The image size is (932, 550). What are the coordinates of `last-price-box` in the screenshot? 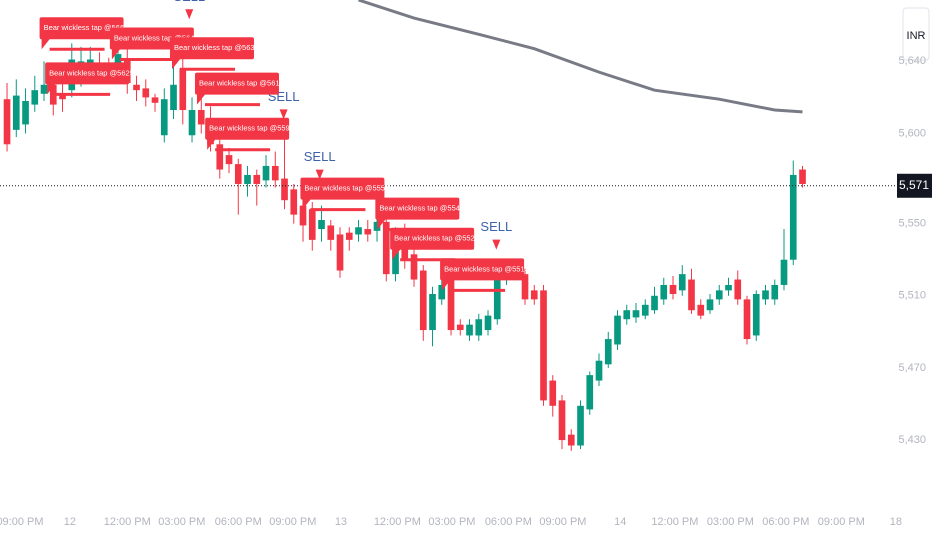 It's located at (914, 185).